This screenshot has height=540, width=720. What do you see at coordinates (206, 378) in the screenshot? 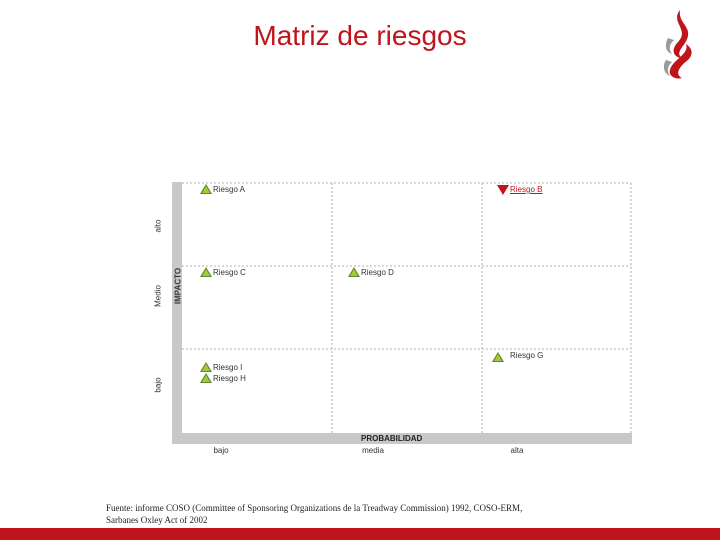
I see `risk-h-marker-icon` at bounding box center [206, 378].